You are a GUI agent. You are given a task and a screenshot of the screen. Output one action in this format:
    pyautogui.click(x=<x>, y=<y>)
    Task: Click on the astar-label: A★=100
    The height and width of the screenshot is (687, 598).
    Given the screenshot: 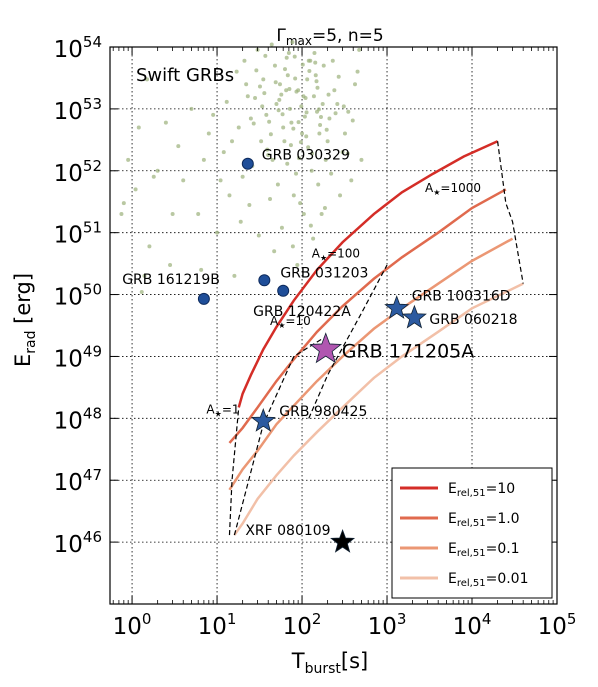 What is the action you would take?
    pyautogui.click(x=336, y=254)
    